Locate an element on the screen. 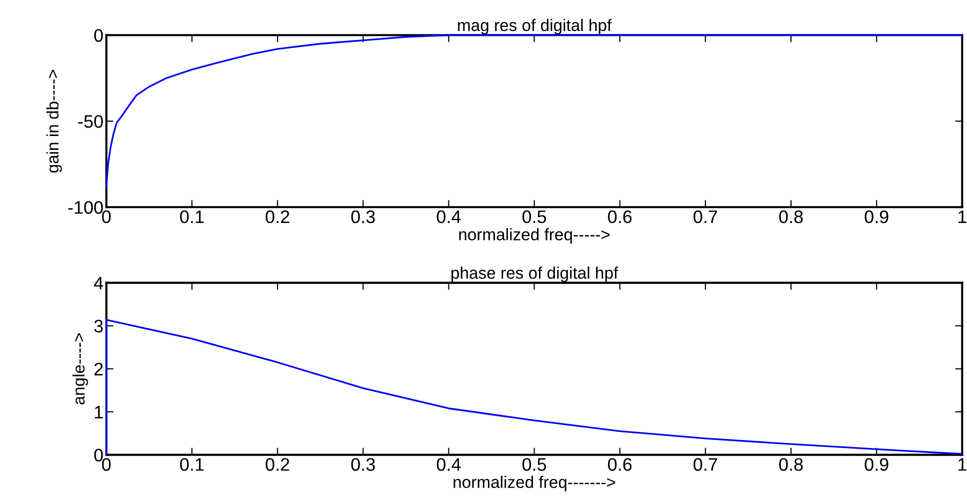 The image size is (967, 502). y-tick-label: 3 is located at coordinates (98, 326).